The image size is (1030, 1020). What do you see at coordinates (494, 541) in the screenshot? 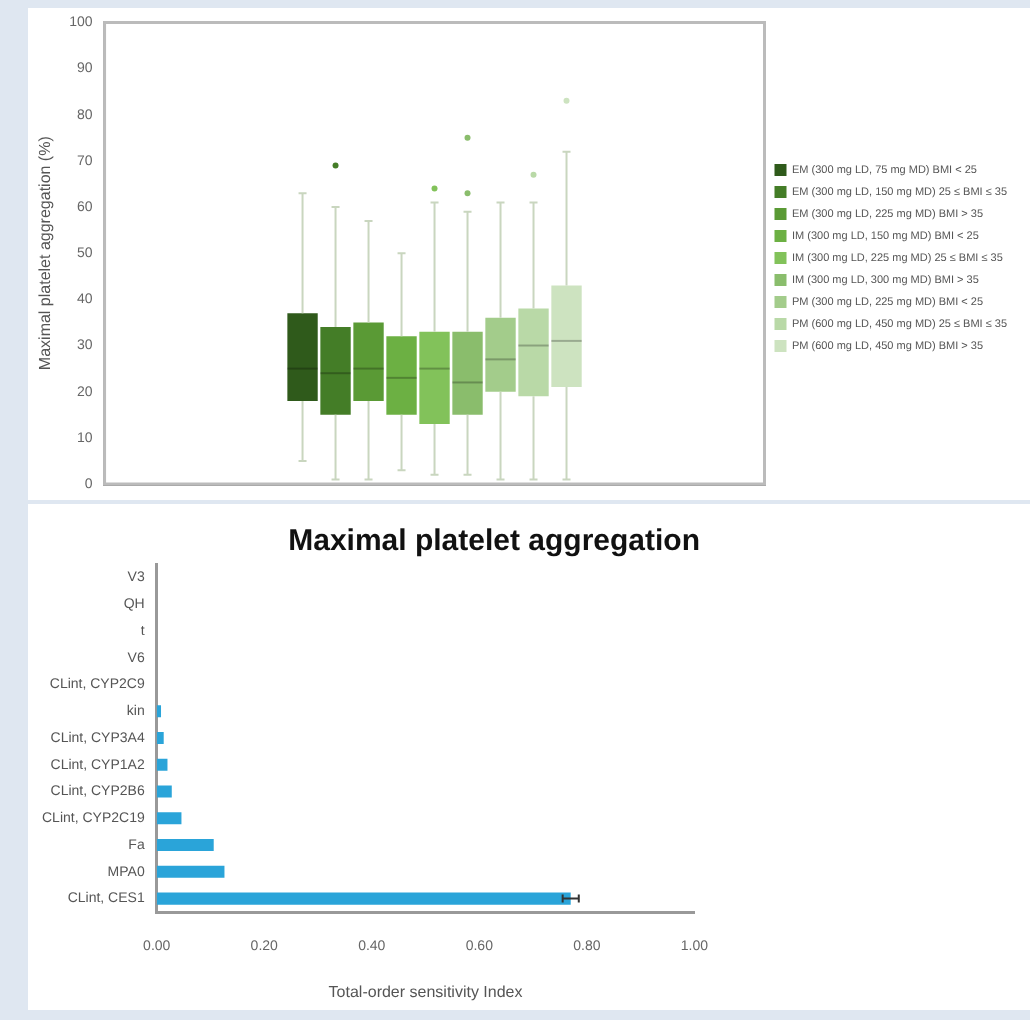
I see `chart-title: Maximal platelet aggregation` at bounding box center [494, 541].